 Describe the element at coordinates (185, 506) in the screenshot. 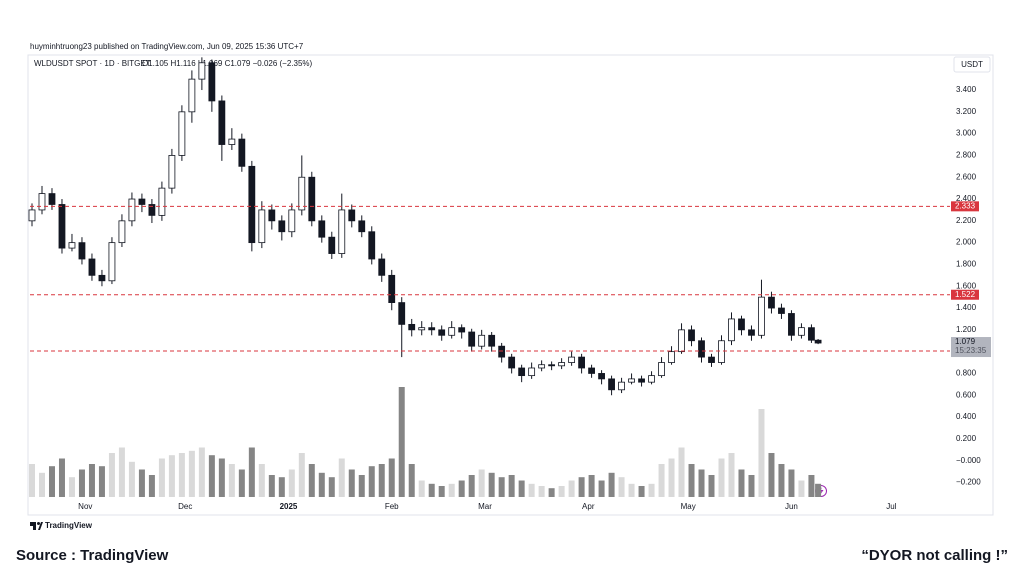

I see `x-tick-label: Dec` at that location.